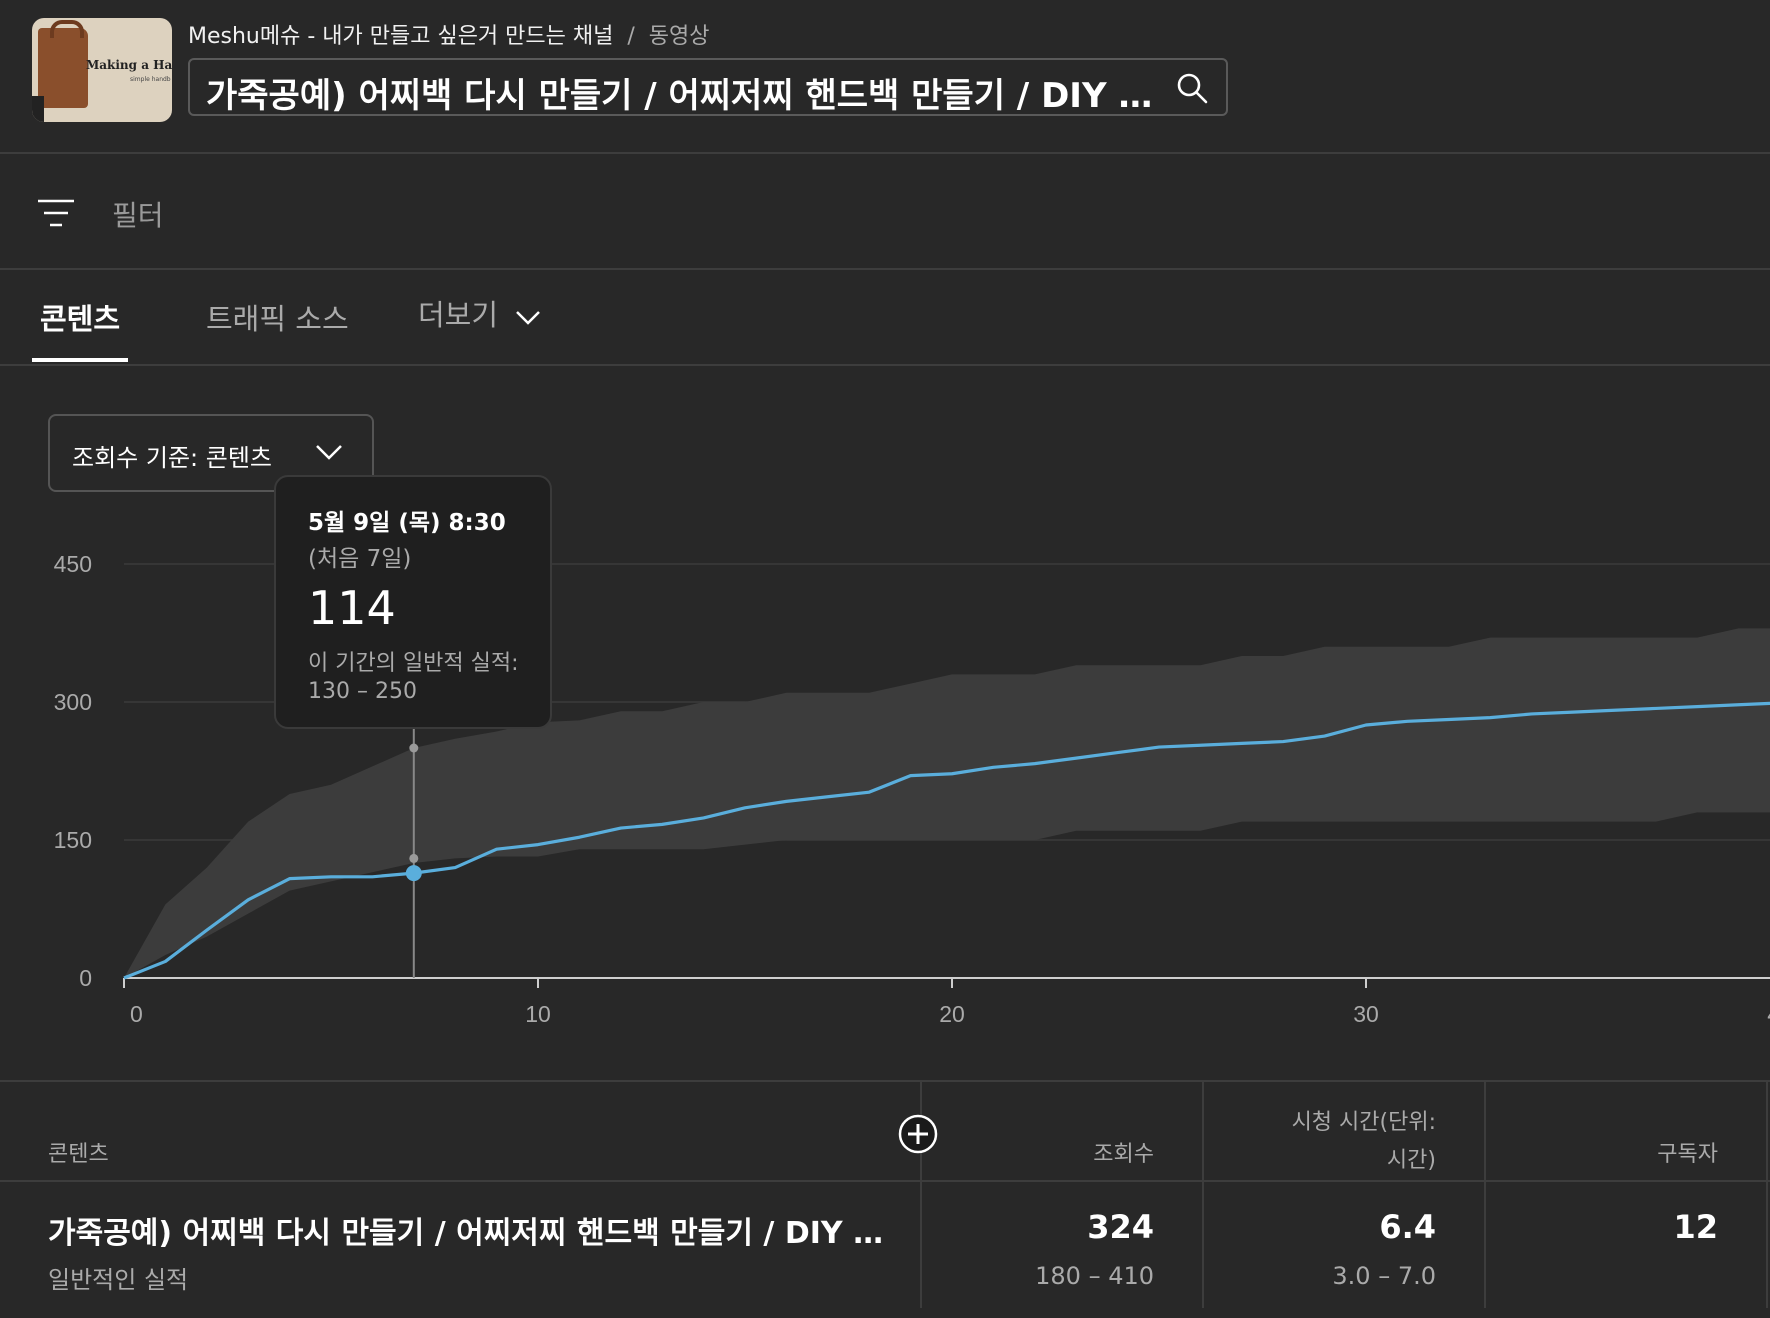 Image resolution: width=1770 pixels, height=1318 pixels. Describe the element at coordinates (1695, 1227) in the screenshot. I see `cell-subscribers: 12` at that location.